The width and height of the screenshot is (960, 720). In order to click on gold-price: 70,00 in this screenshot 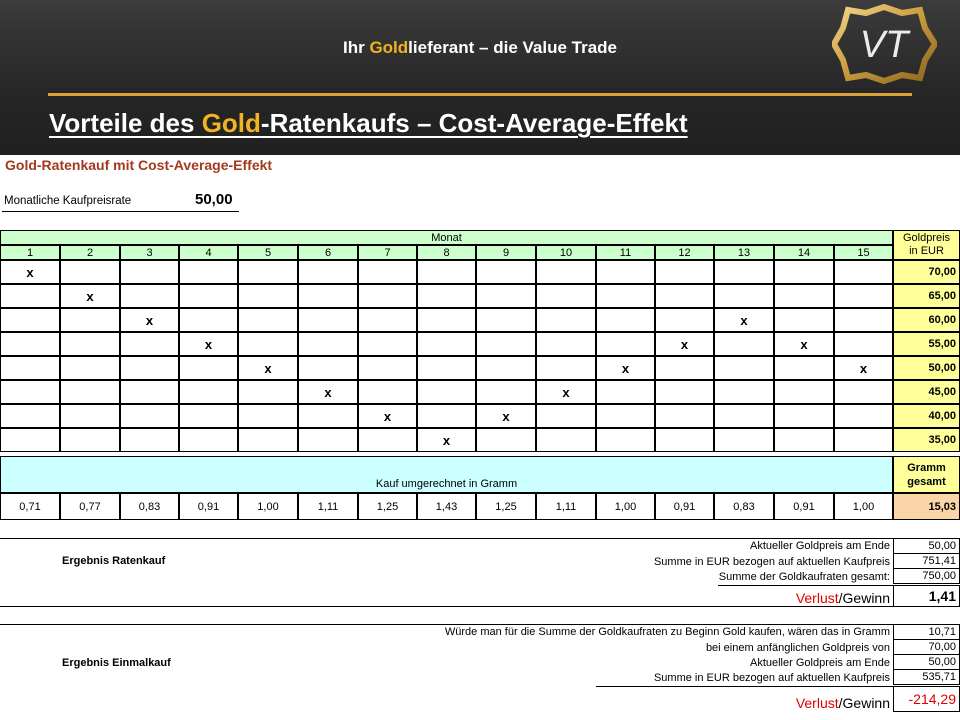, I will do `click(926, 272)`.